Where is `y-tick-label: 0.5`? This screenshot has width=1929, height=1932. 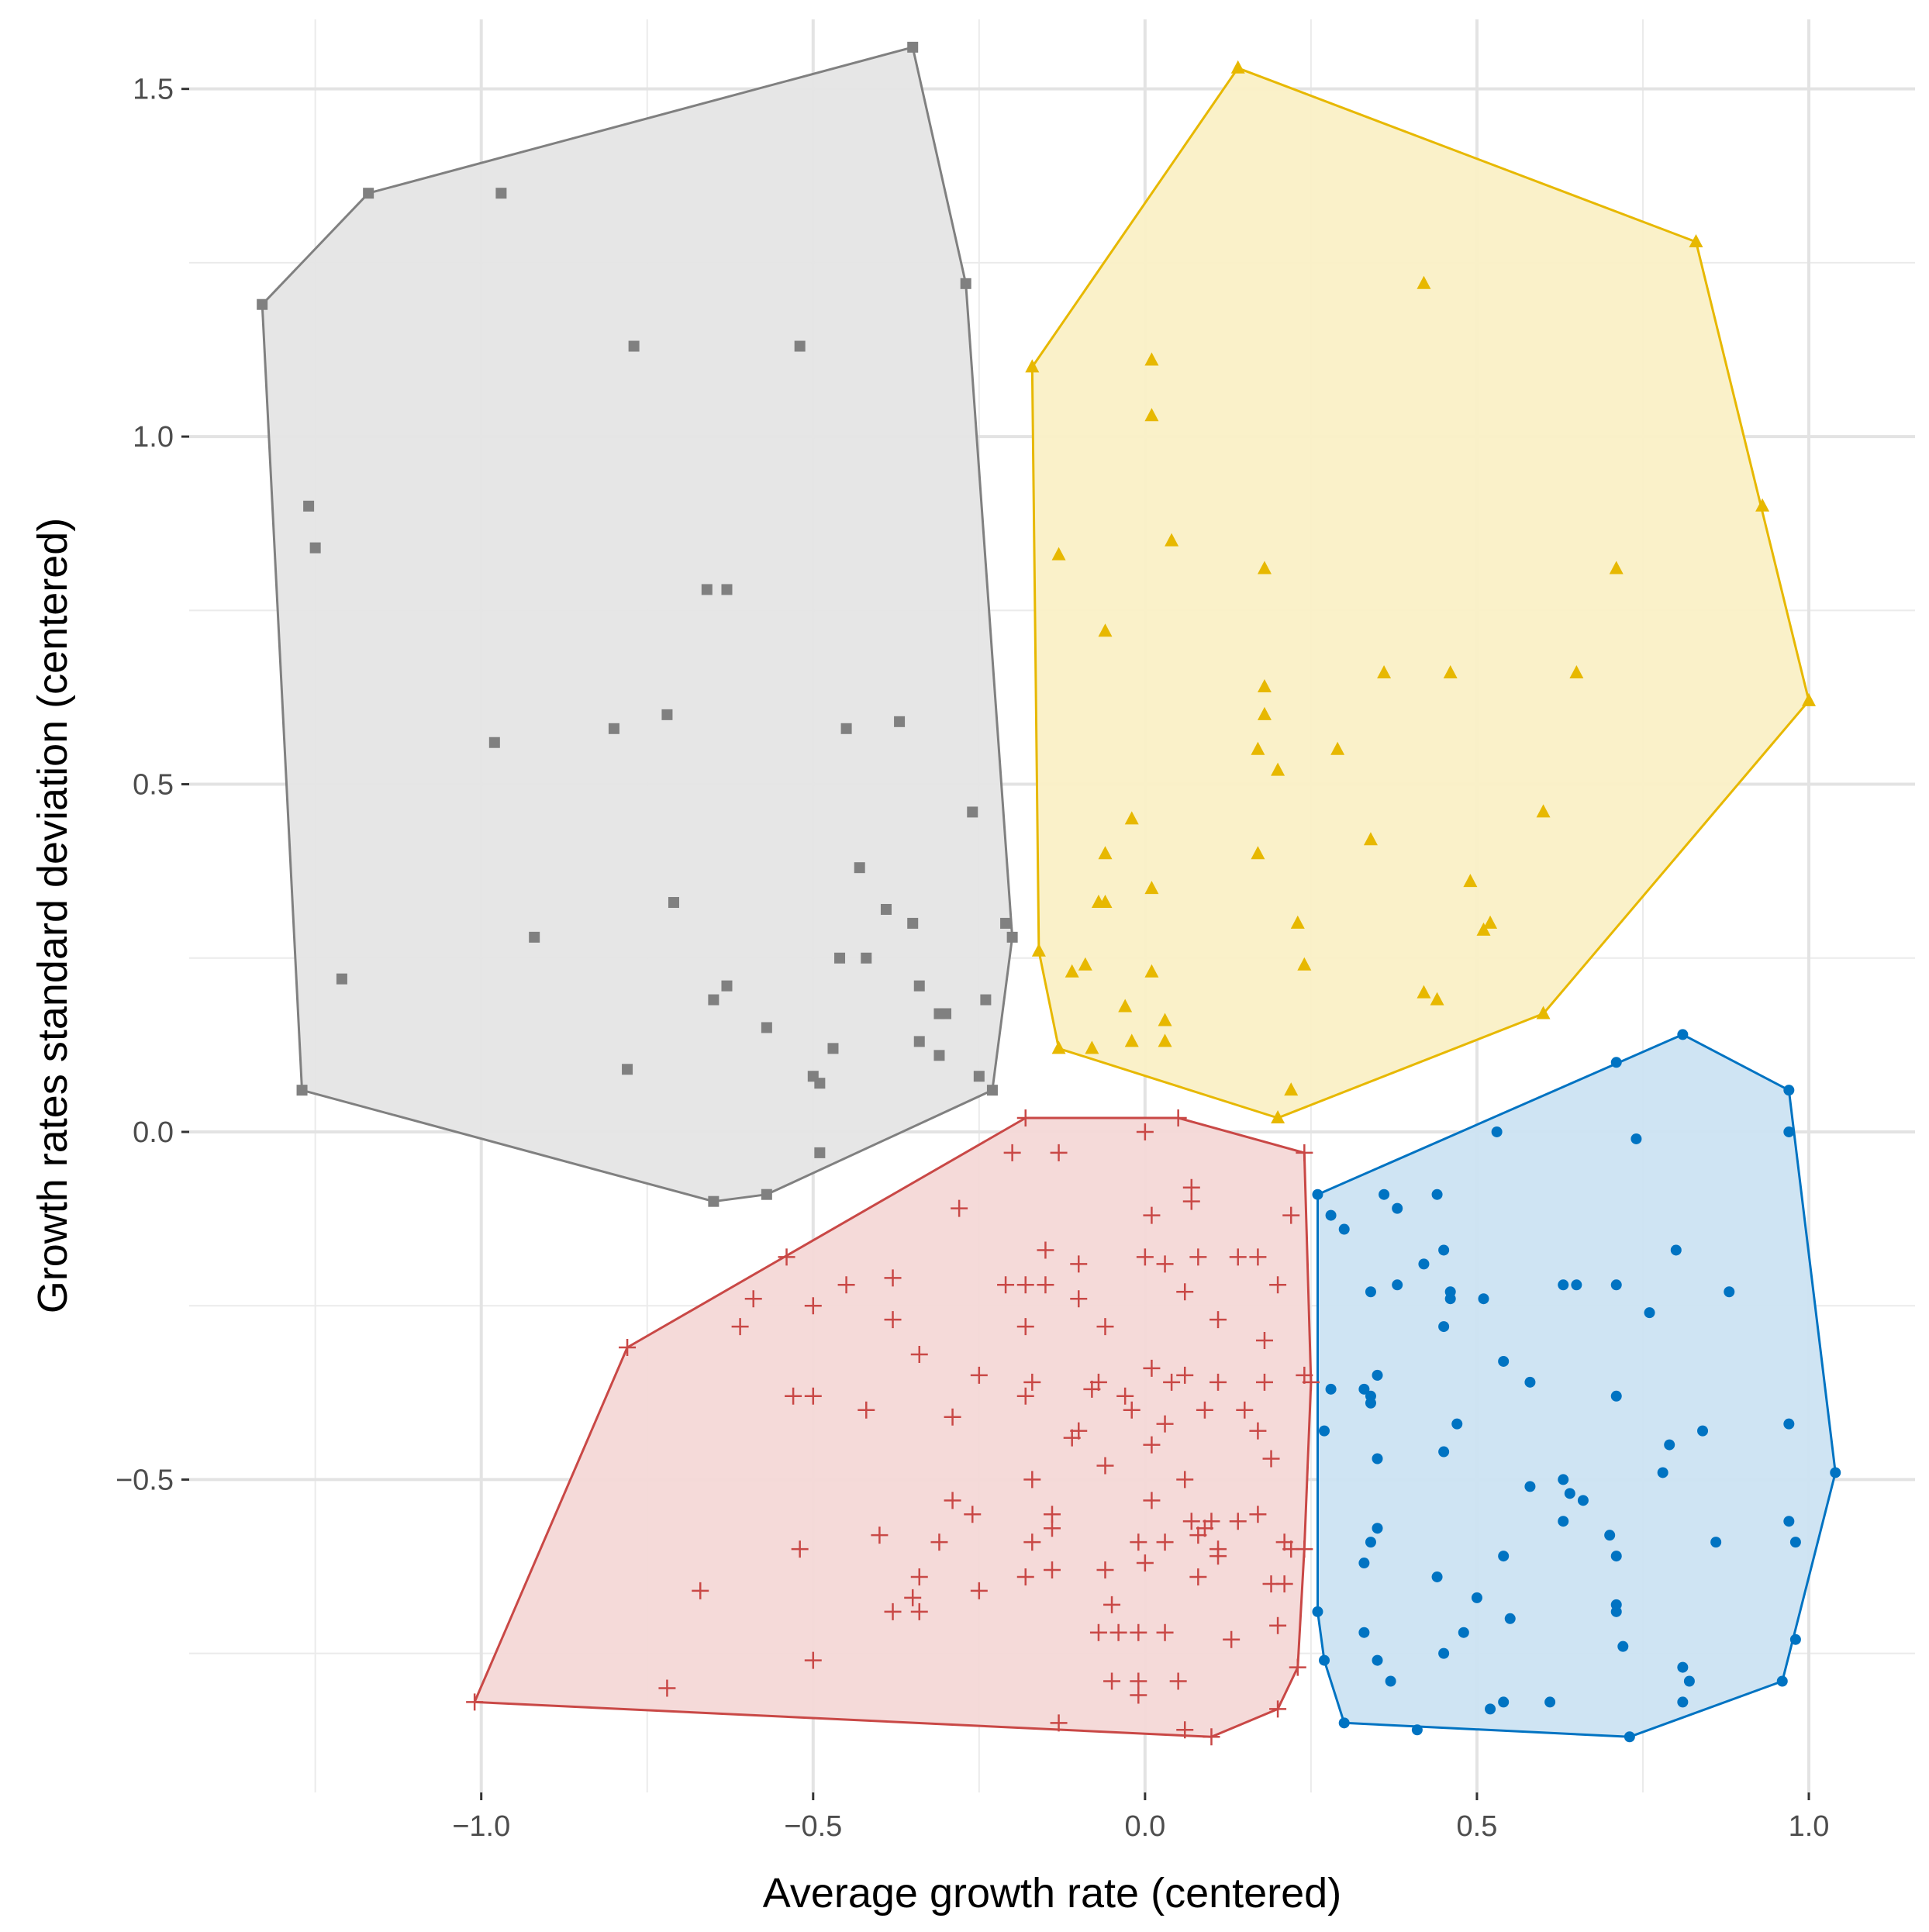 y-tick-label: 0.5 is located at coordinates (153, 785).